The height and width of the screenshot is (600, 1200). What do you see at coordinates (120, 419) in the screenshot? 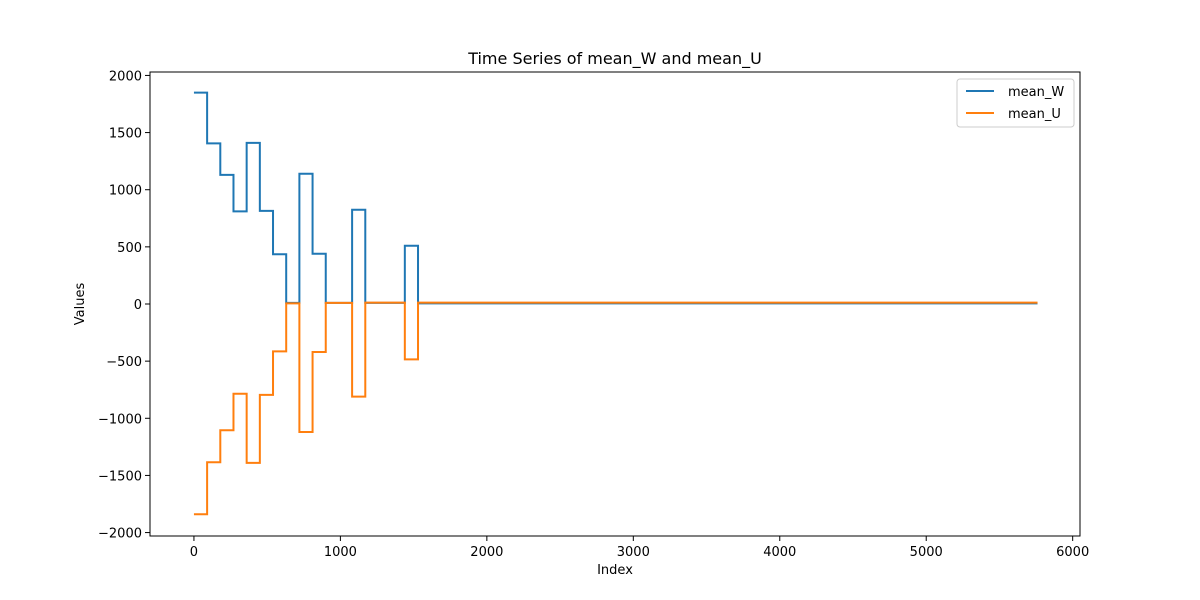
I see `y-tick-label: −1000` at bounding box center [120, 419].